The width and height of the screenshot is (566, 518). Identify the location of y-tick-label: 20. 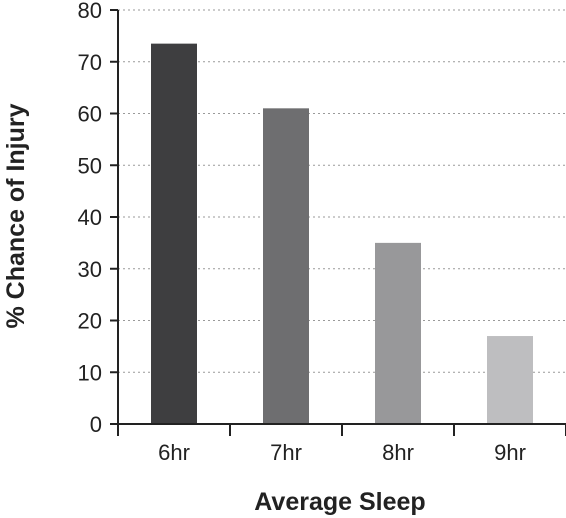
(90, 321).